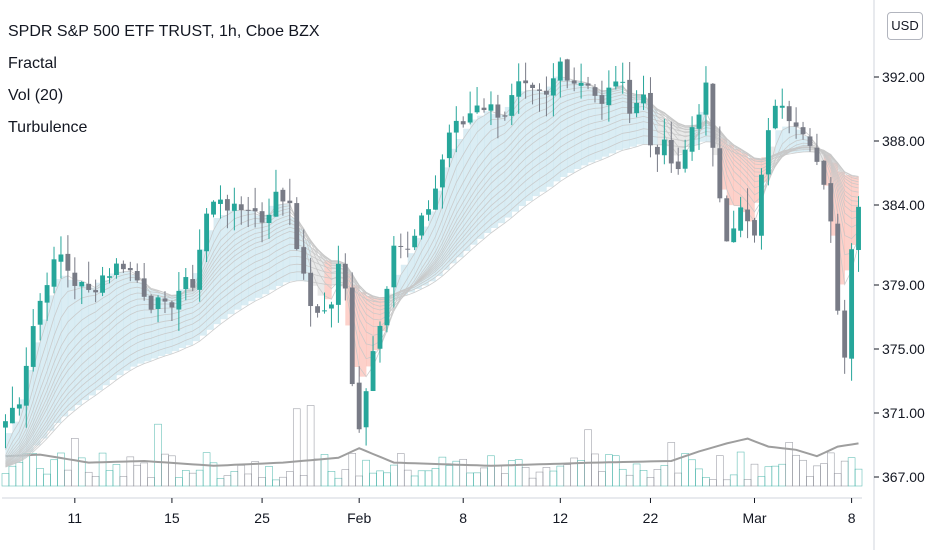 The image size is (932, 550). What do you see at coordinates (432, 452) in the screenshot?
I see `volume-average-line` at bounding box center [432, 452].